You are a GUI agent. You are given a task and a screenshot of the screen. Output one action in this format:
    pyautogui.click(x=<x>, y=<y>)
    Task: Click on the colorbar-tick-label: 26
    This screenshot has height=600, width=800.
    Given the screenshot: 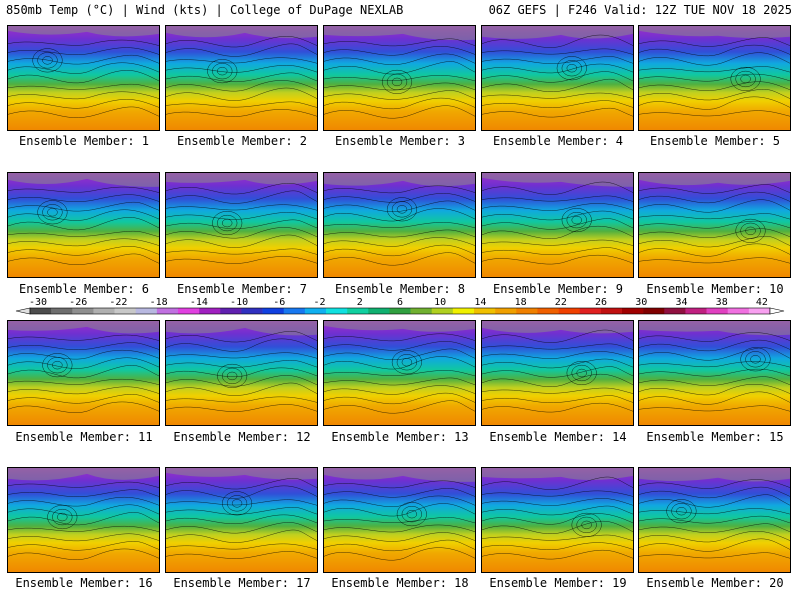 What is the action you would take?
    pyautogui.click(x=601, y=302)
    